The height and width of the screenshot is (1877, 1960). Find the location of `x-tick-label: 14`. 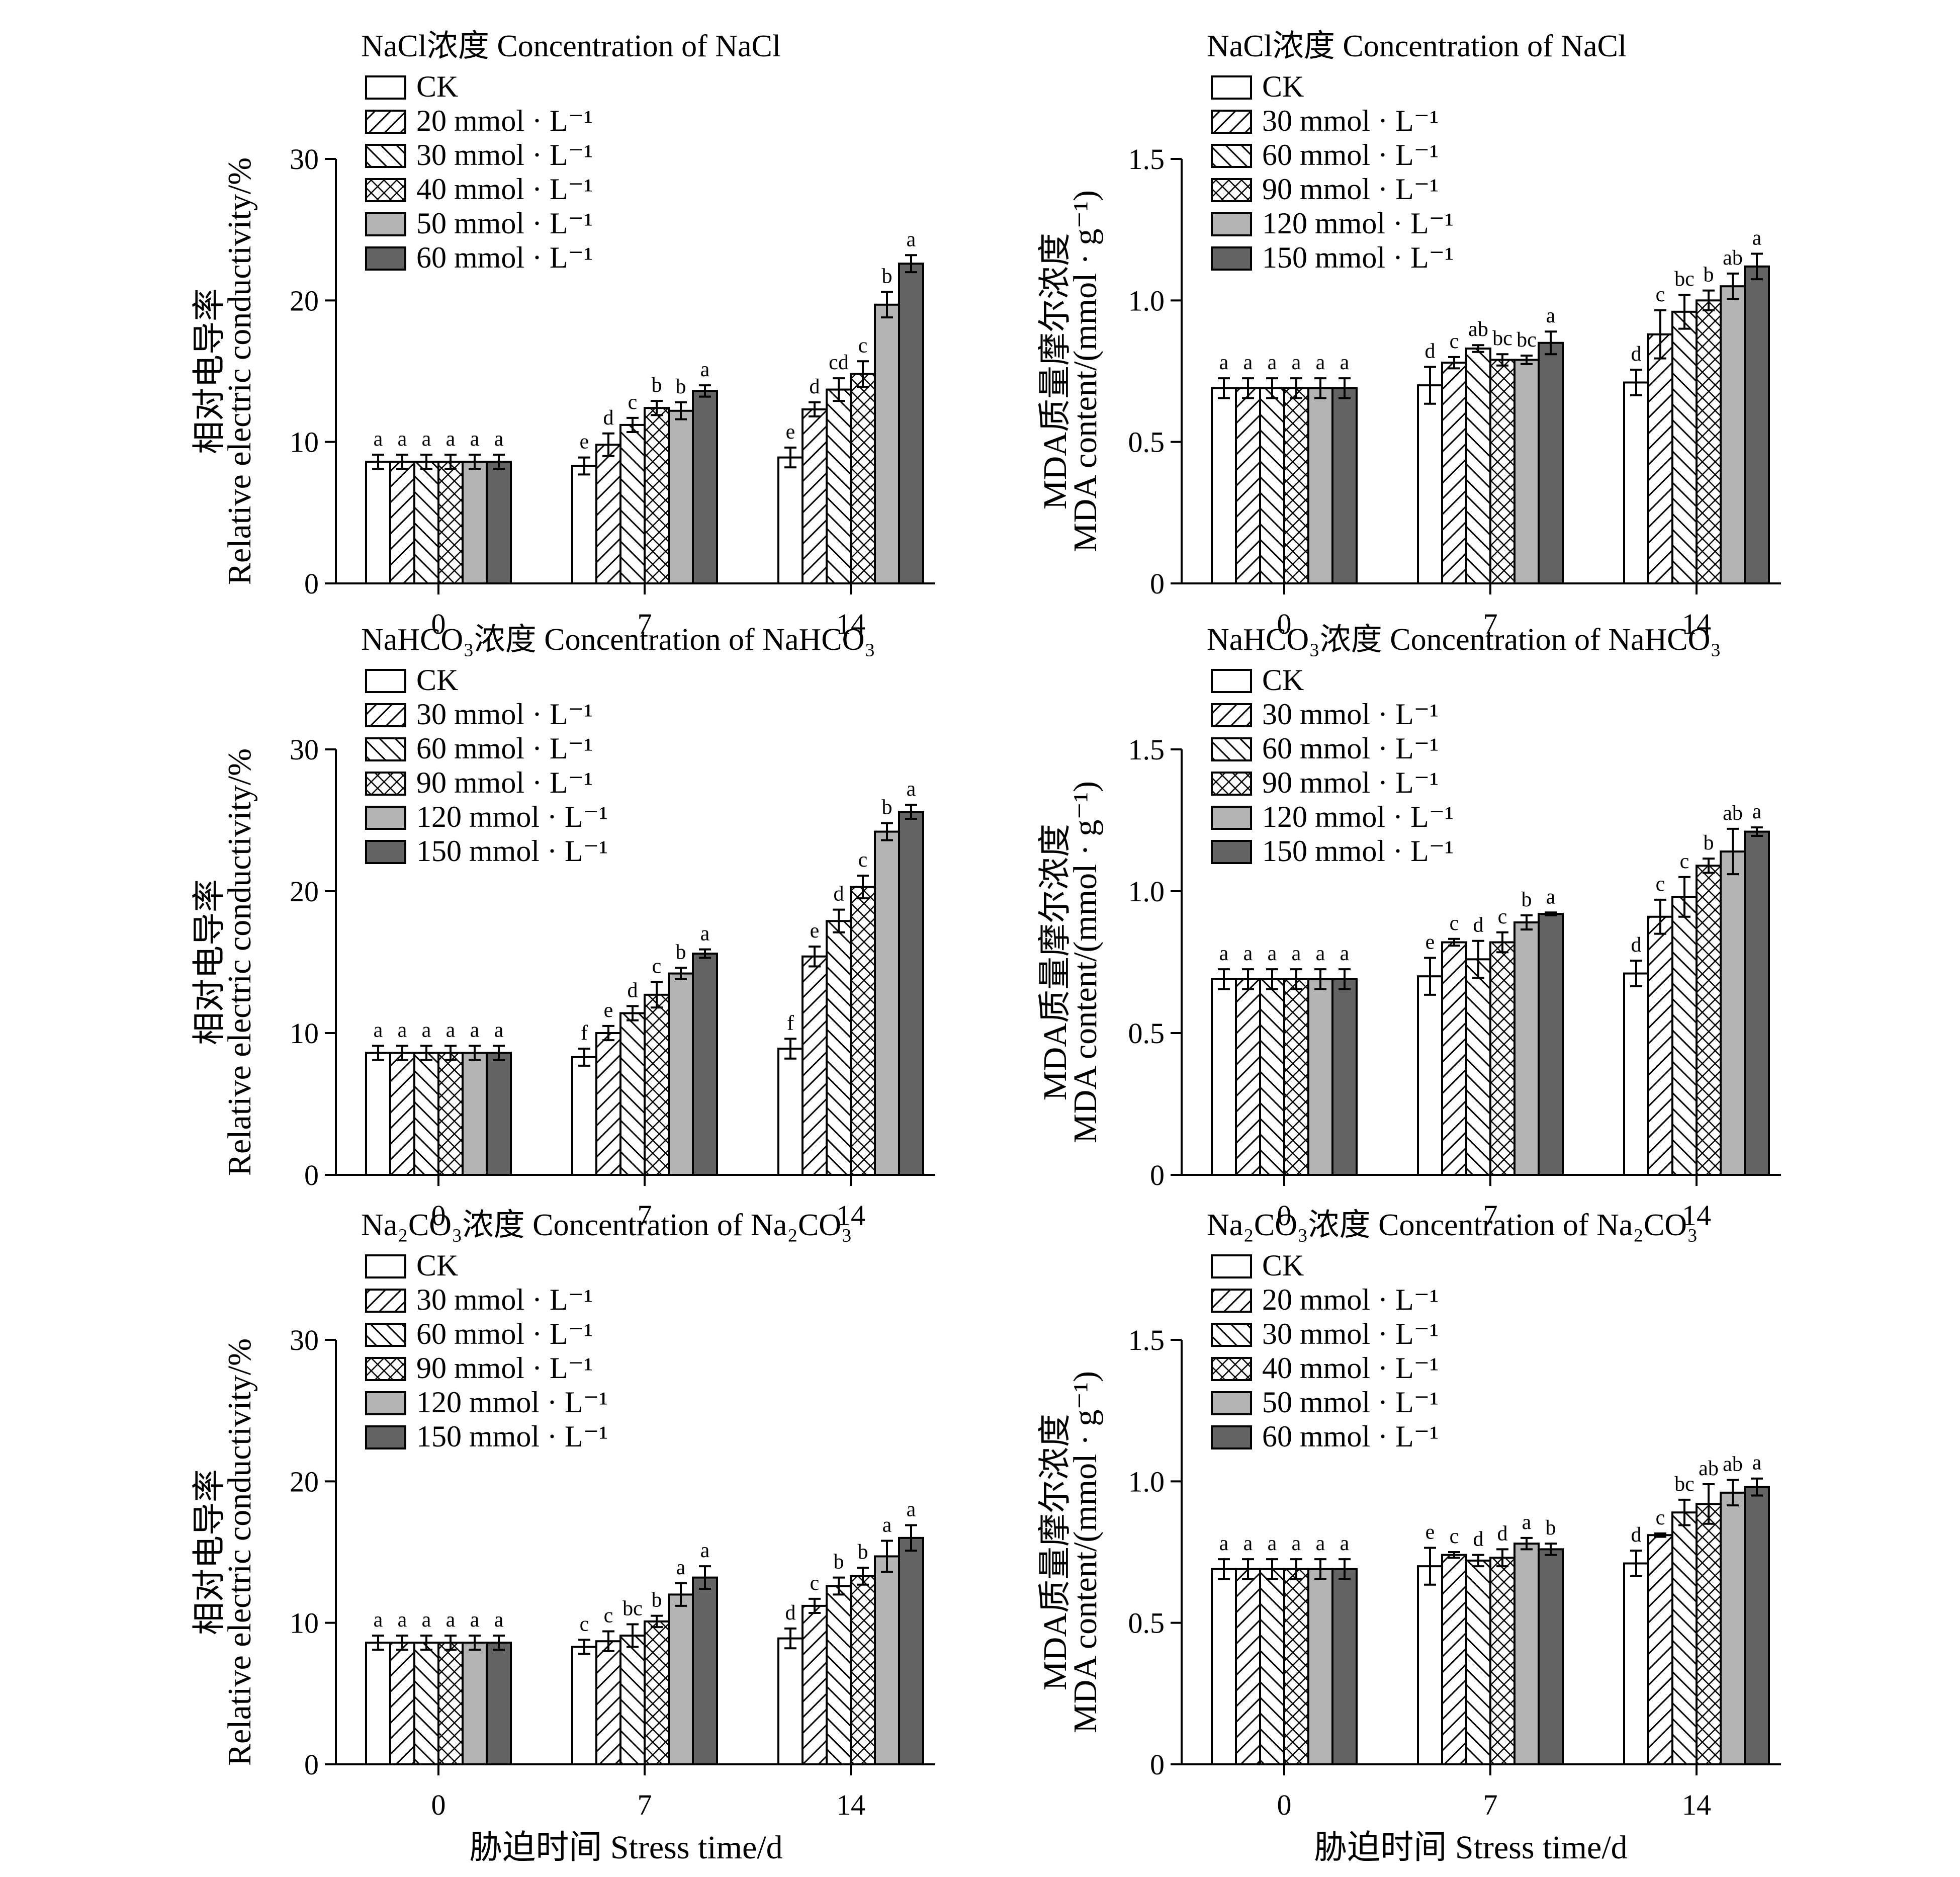

x-tick-label: 14 is located at coordinates (850, 1215).